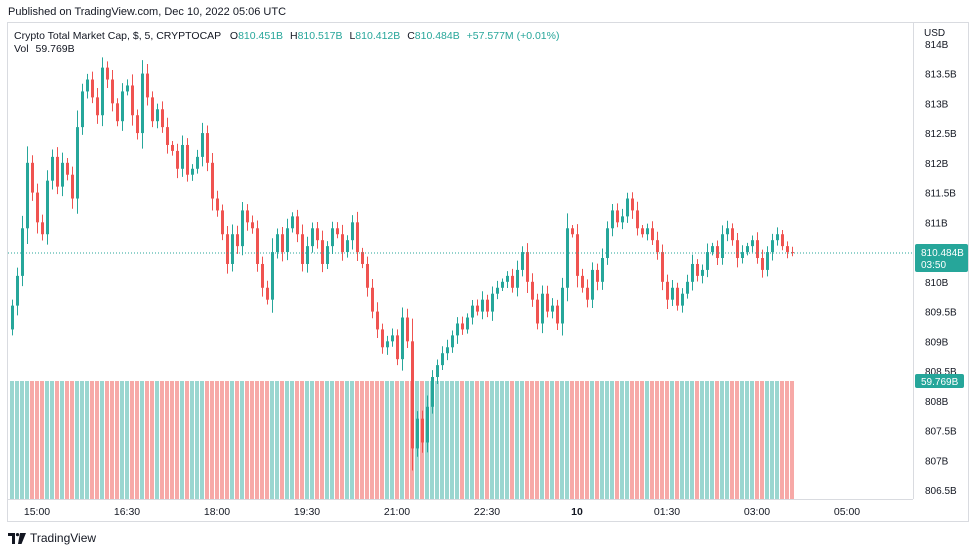 The image size is (980, 552). Describe the element at coordinates (513, 36) in the screenshot. I see `legend-change: +57.577M (+0.01%)` at that location.